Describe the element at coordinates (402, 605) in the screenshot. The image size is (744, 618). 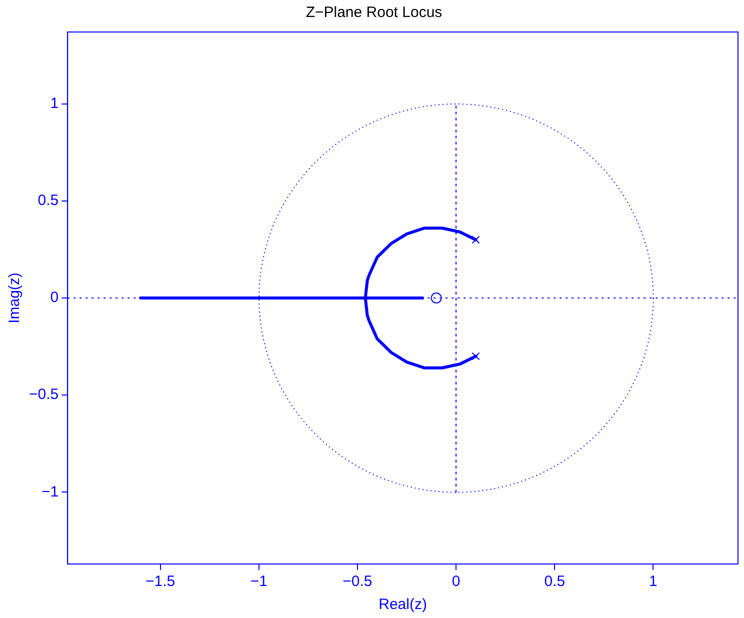
I see `x-axis-title: Real(z)` at that location.